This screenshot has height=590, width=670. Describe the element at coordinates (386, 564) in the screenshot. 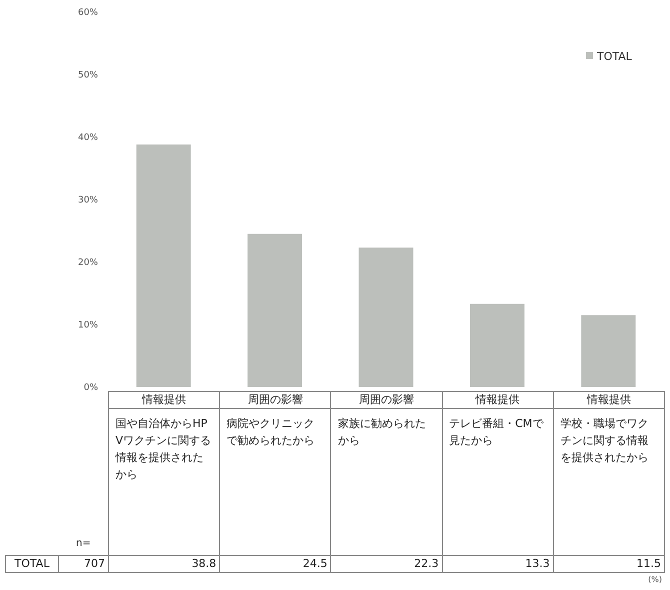

I see `data-label: 22.3` at that location.